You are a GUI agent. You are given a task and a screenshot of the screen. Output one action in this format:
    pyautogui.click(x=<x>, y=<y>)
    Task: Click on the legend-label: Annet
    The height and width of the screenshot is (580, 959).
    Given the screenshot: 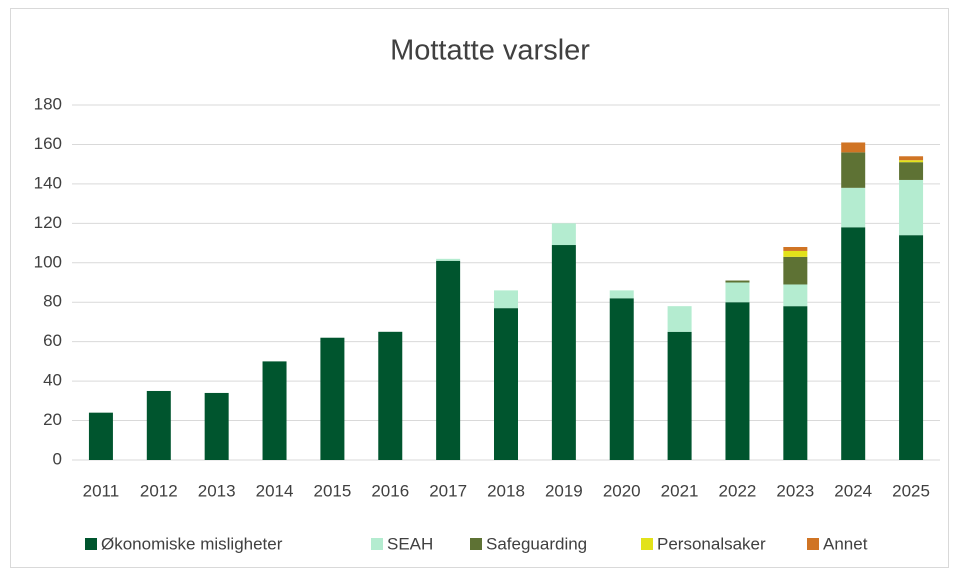 What is the action you would take?
    pyautogui.click(x=845, y=543)
    